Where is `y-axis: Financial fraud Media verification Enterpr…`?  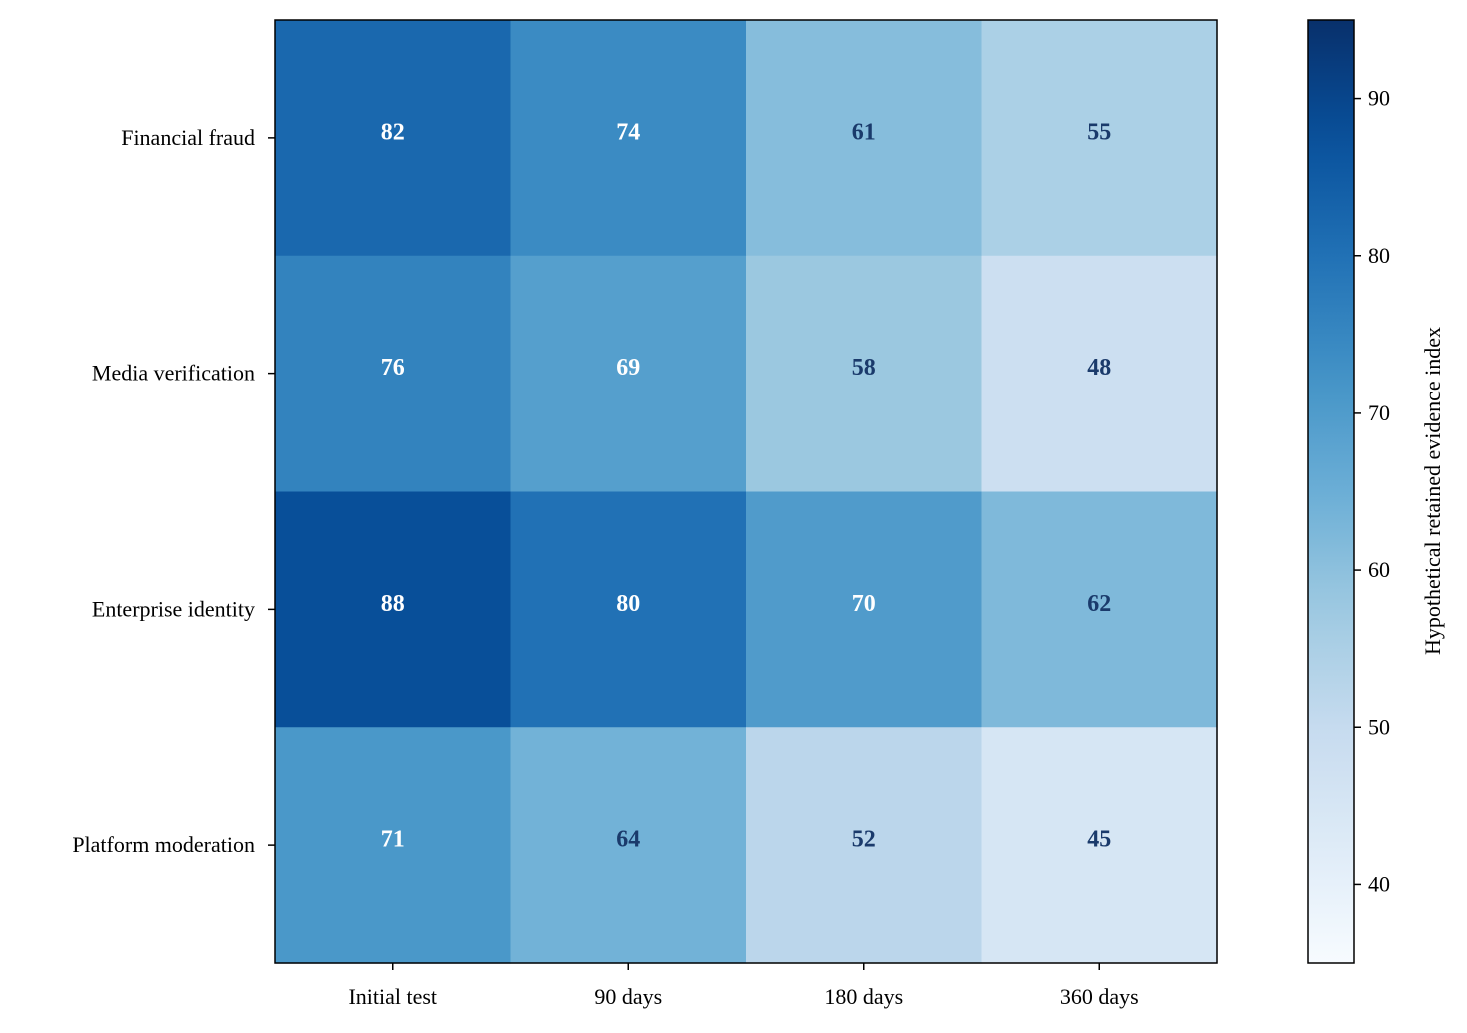
y-axis: Financial fraud Media verification Enterpr… is located at coordinates (173, 491).